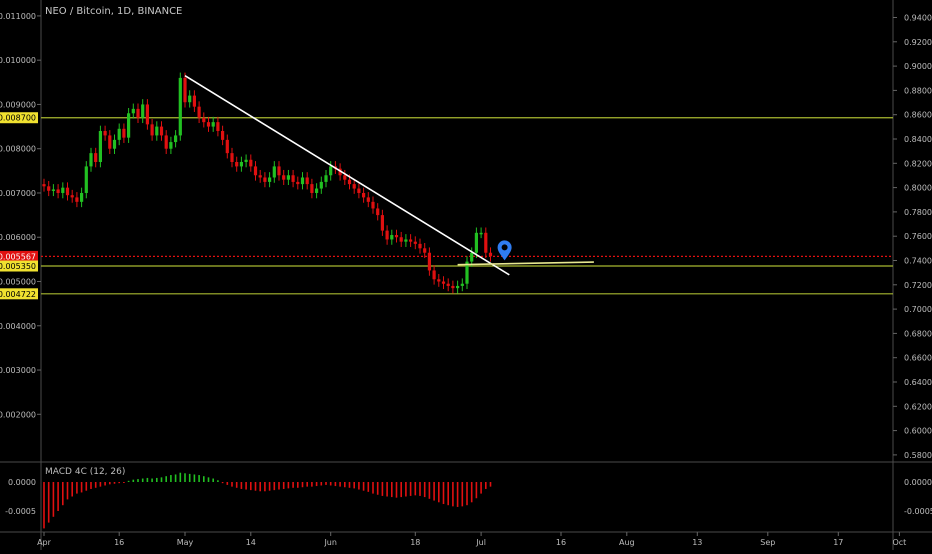 Image resolution: width=932 pixels, height=554 pixels. I want to click on location-pin-icon, so click(504, 250).